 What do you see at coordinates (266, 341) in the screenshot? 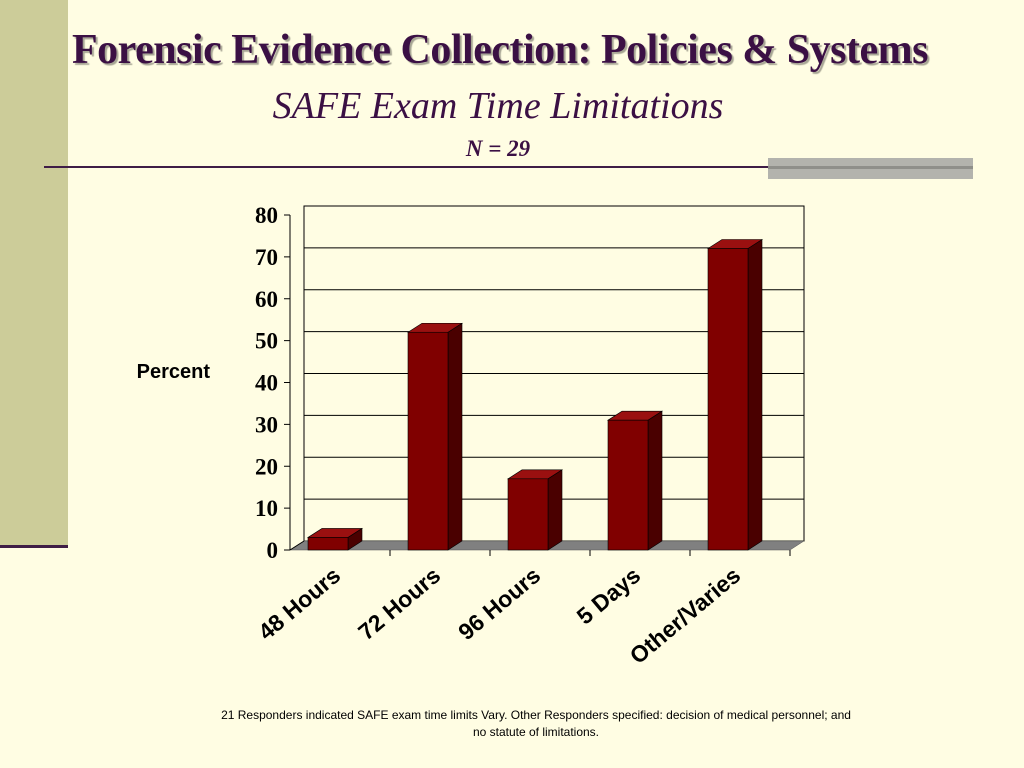
I see `y-tick-label: 50` at bounding box center [266, 341].